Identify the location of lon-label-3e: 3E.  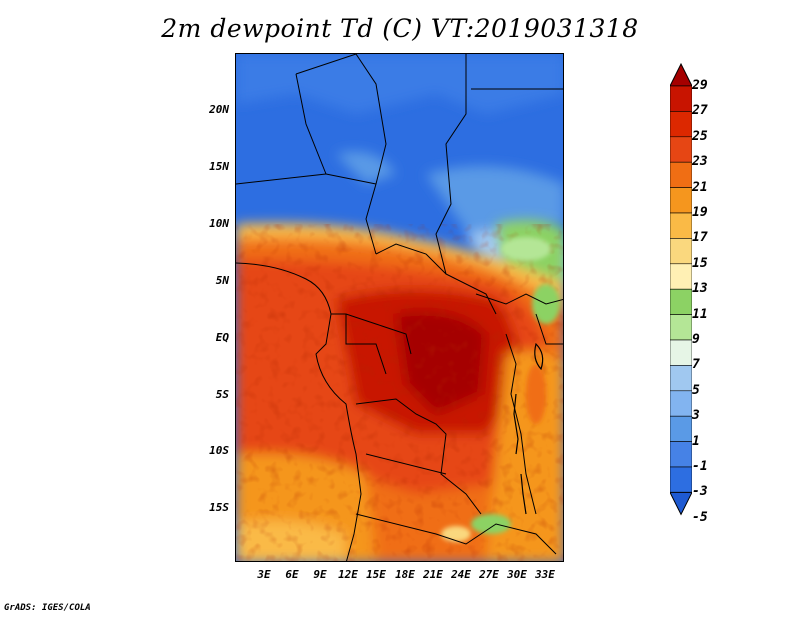
(264, 574).